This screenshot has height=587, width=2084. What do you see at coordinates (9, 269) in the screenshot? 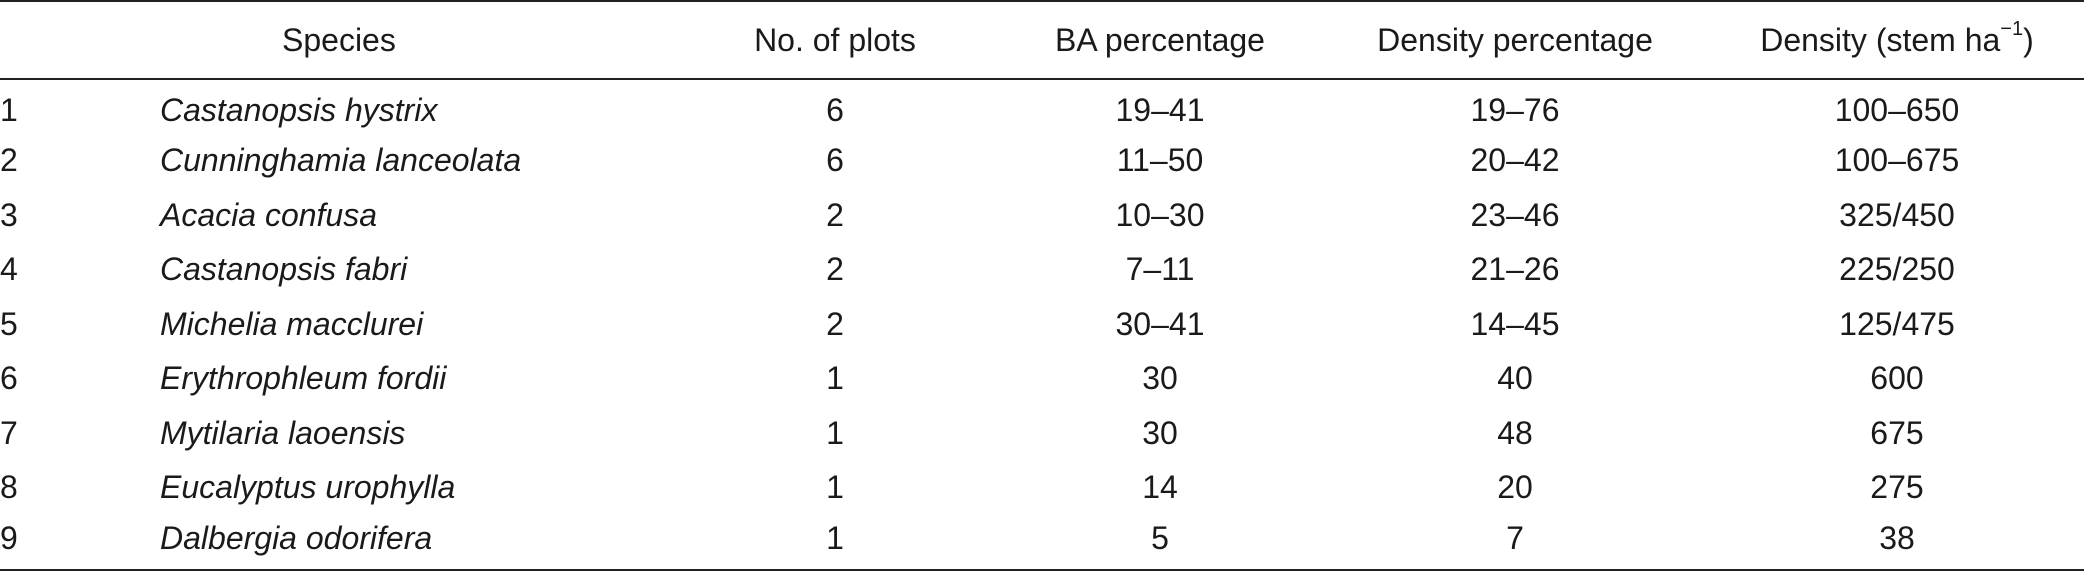
I see `row-number: 4` at bounding box center [9, 269].